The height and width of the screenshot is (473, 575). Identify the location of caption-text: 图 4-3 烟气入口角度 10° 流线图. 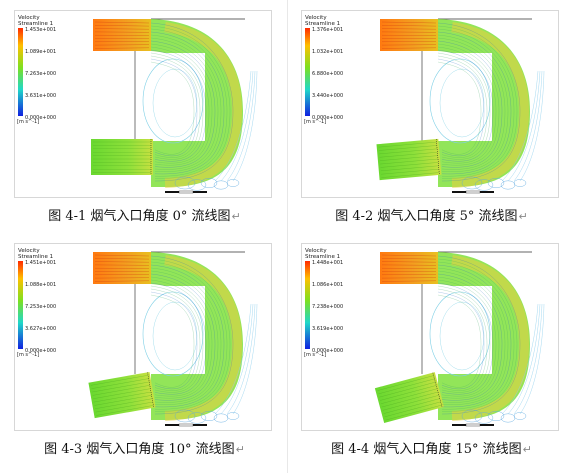
(139, 449).